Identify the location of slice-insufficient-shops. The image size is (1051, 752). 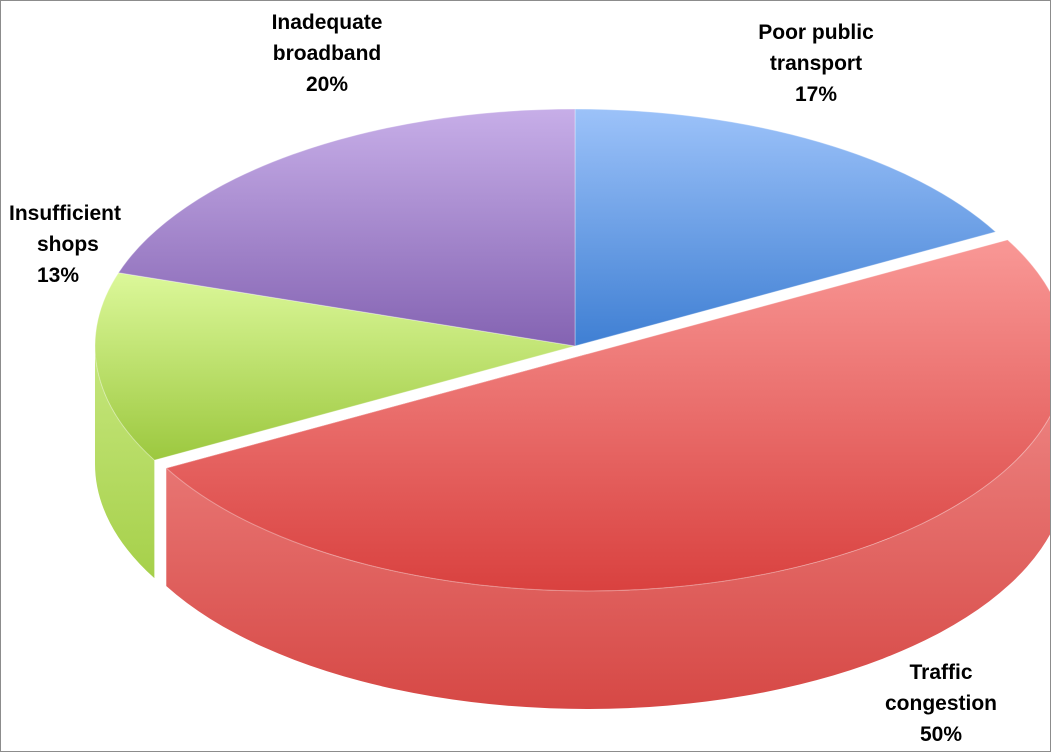
(335, 366).